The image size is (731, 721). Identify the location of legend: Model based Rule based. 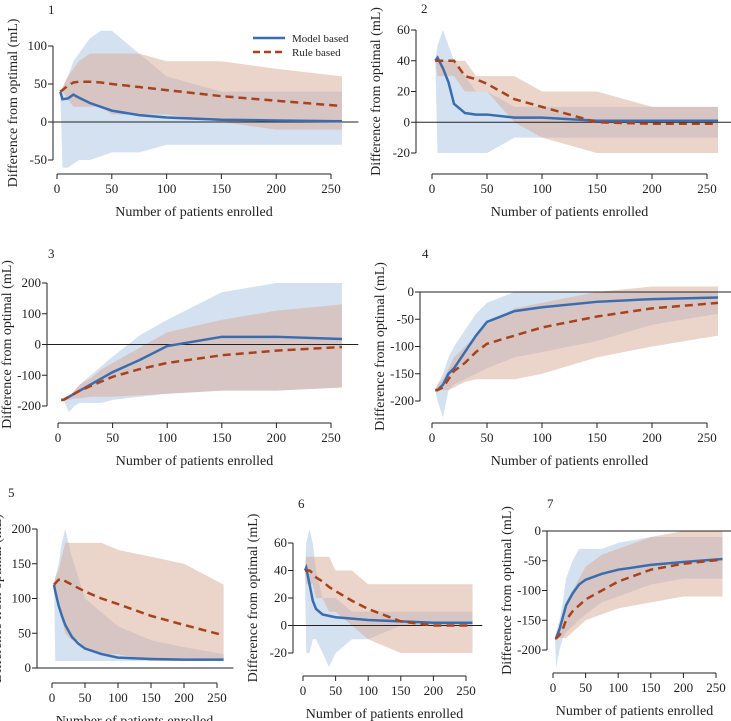
(301, 46).